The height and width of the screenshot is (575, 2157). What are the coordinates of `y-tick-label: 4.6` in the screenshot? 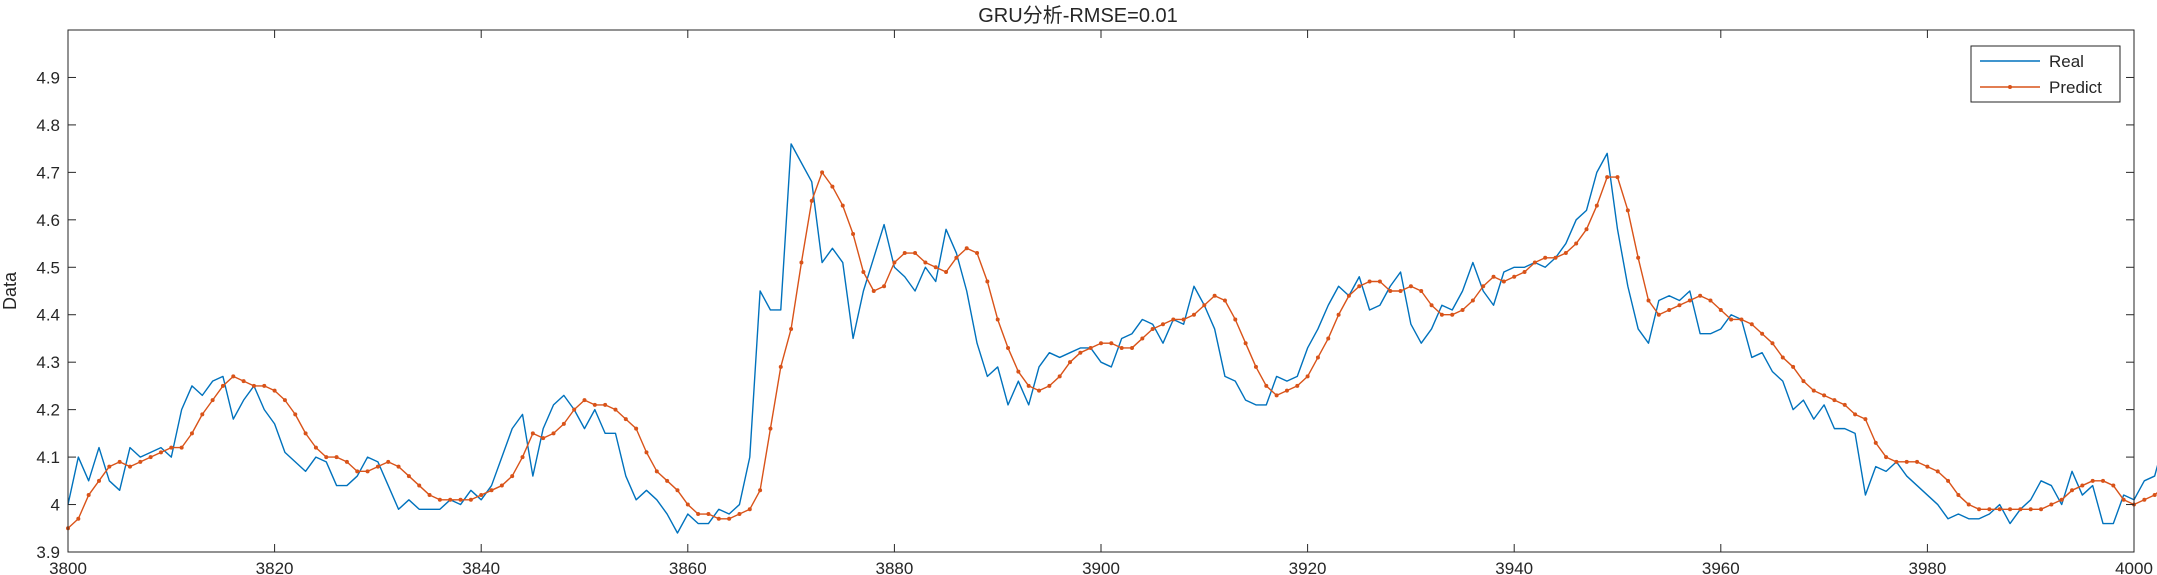 It's located at (48, 220).